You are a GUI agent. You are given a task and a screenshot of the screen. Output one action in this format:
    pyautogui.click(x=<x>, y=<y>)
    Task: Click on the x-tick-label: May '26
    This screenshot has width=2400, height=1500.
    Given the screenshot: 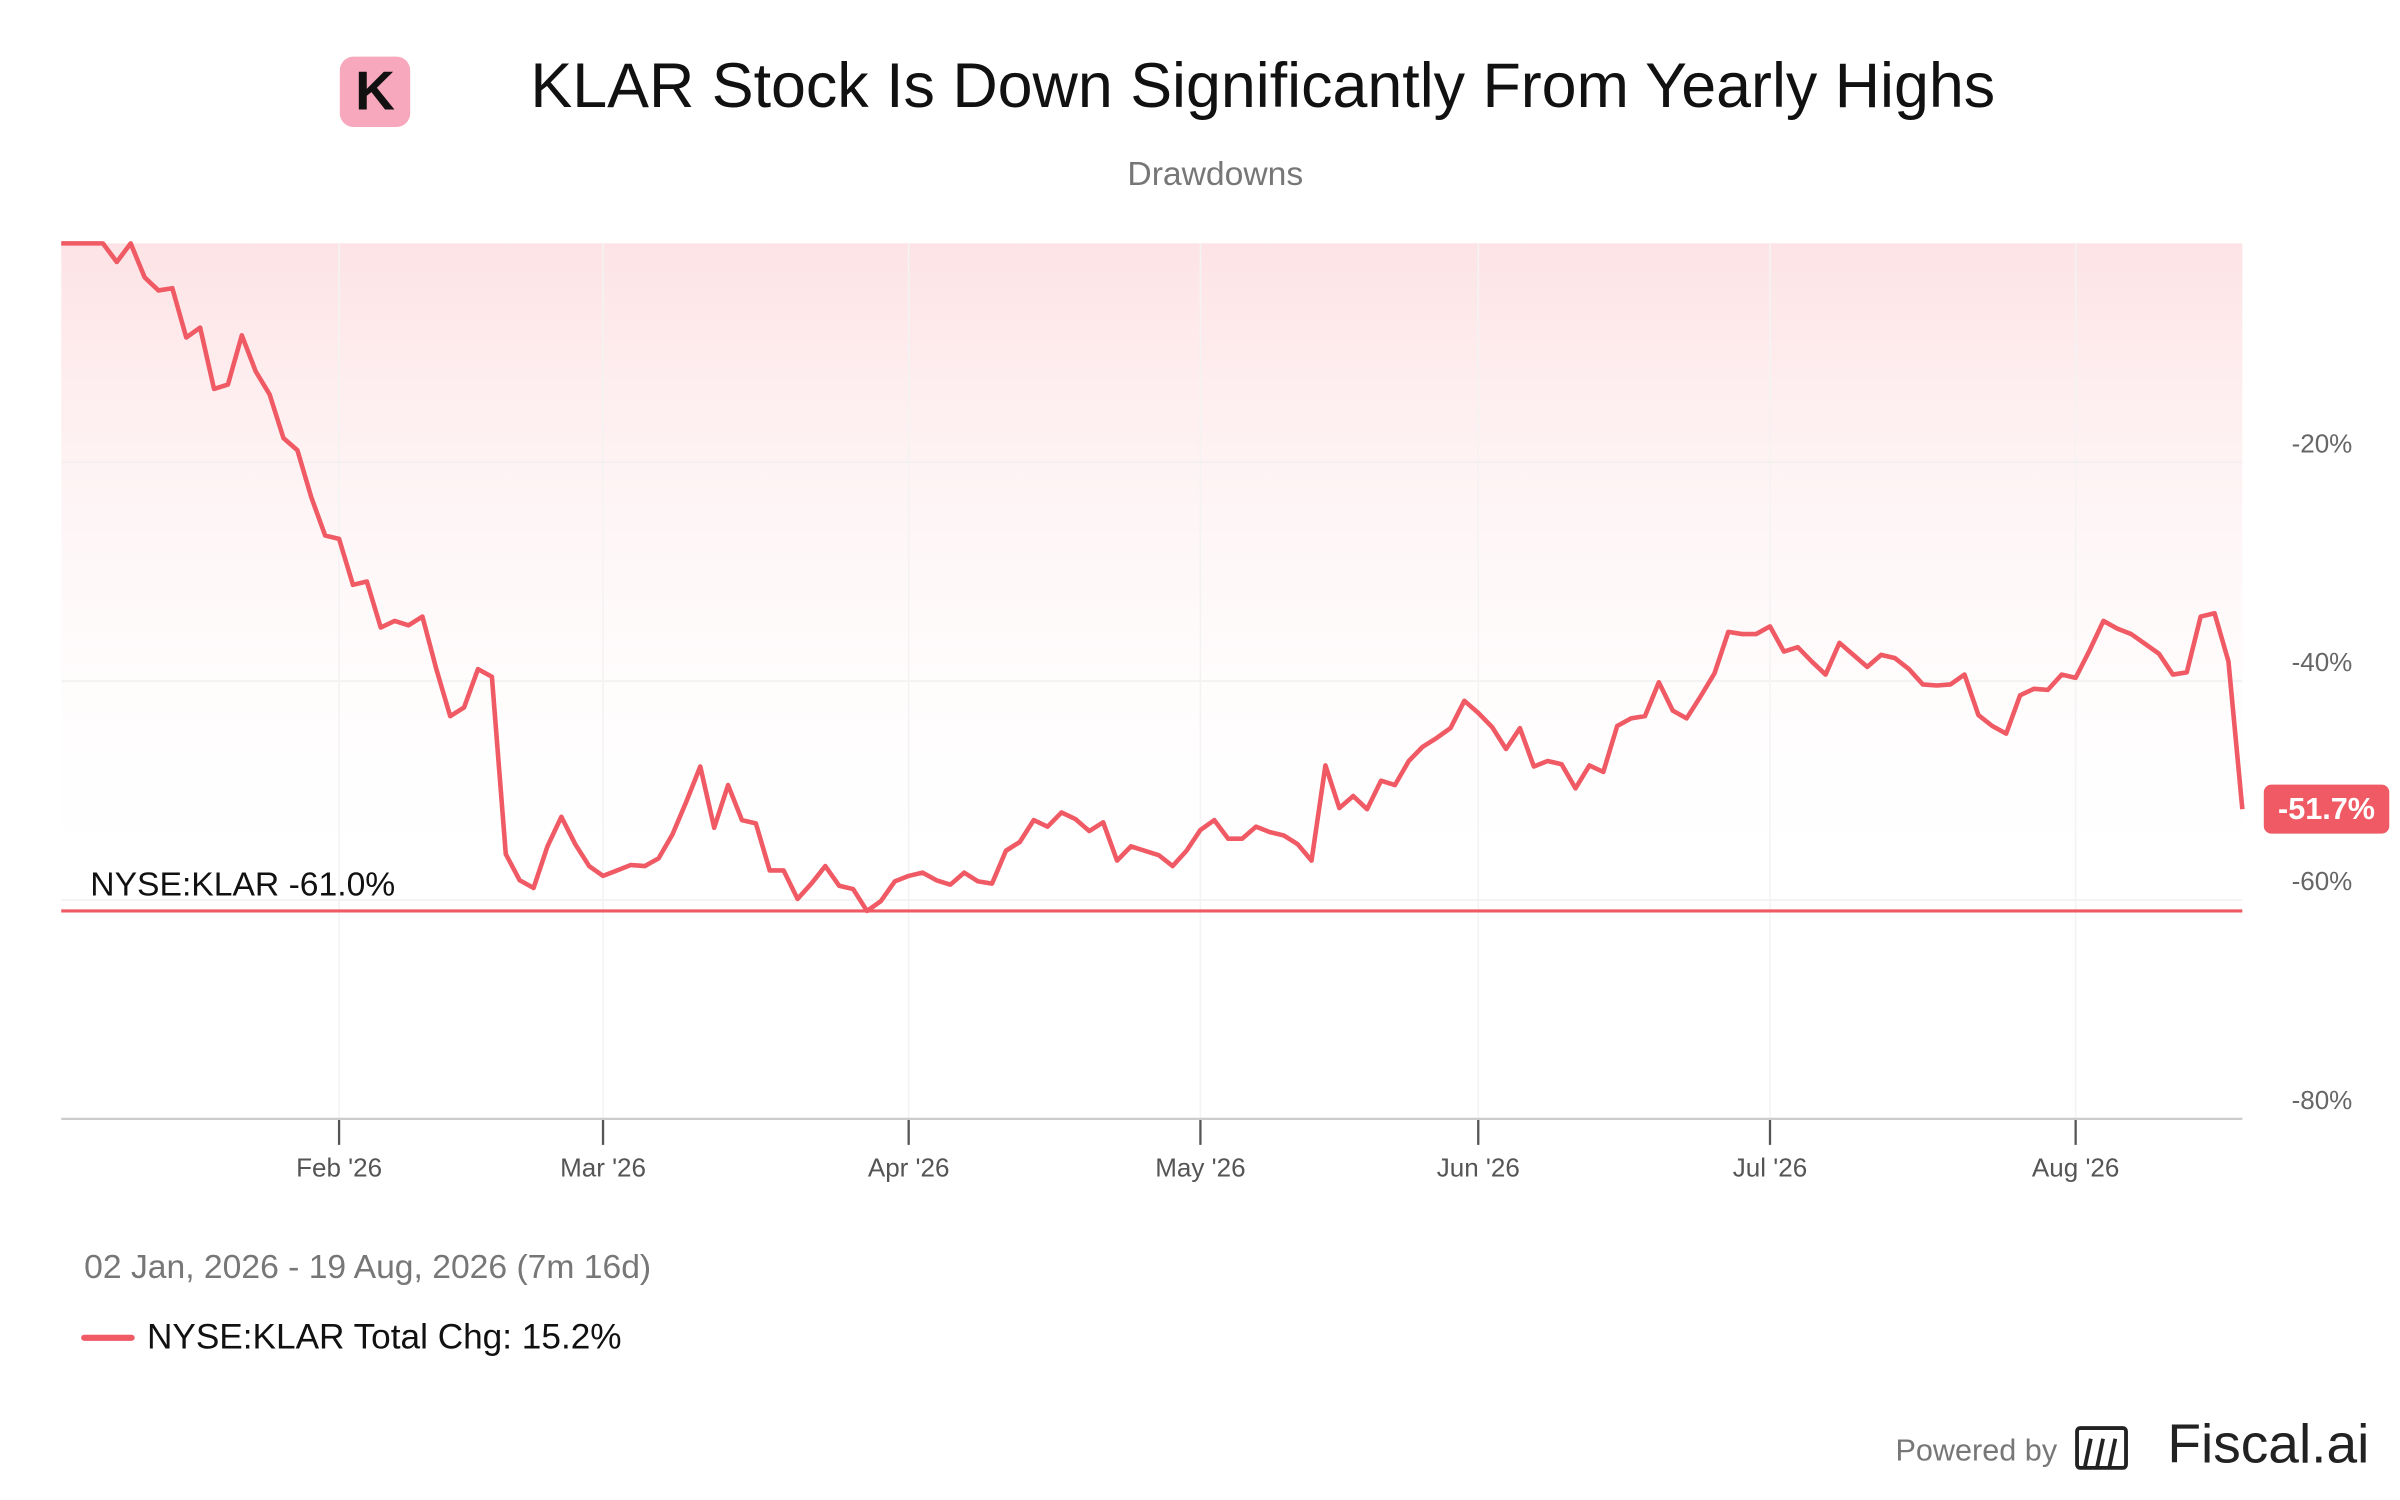 What is the action you would take?
    pyautogui.click(x=1200, y=1167)
    